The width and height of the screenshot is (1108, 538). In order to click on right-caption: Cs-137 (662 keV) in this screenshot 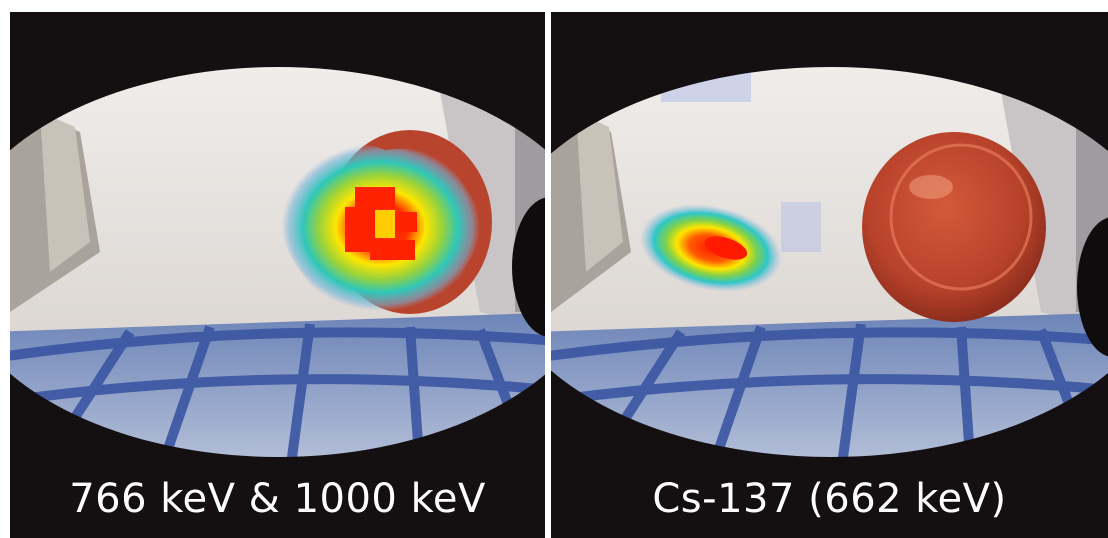, I will do `click(829, 499)`.